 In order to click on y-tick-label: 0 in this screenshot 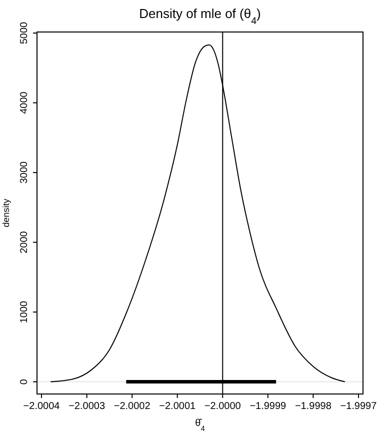, I will do `click(24, 381)`.